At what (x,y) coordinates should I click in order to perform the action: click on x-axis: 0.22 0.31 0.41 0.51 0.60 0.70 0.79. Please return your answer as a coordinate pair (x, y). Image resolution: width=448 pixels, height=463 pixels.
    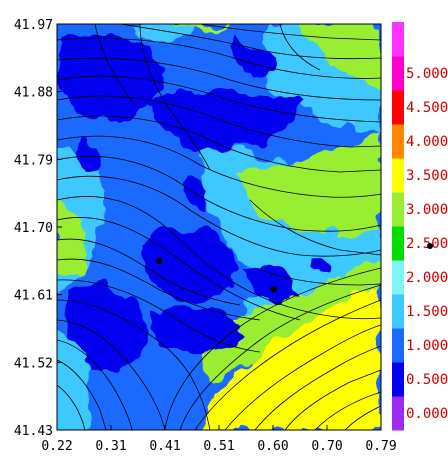
    Looking at the image, I should click on (219, 439).